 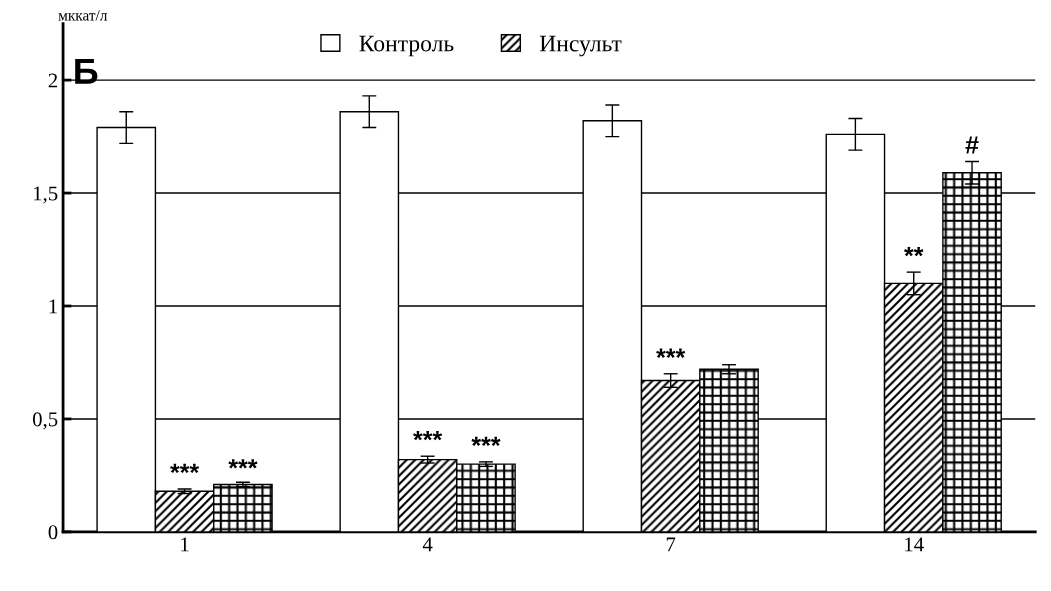 I want to click on x-tick-label: 7, so click(x=671, y=544).